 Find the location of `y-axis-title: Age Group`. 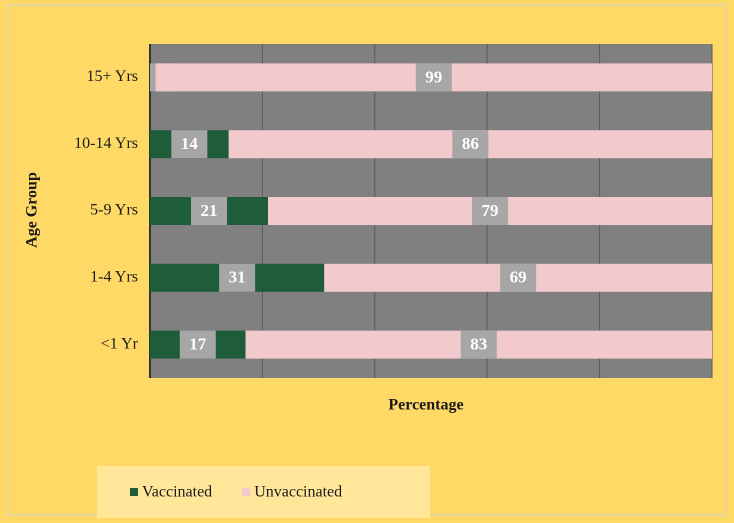

y-axis-title: Age Group is located at coordinates (32, 210).